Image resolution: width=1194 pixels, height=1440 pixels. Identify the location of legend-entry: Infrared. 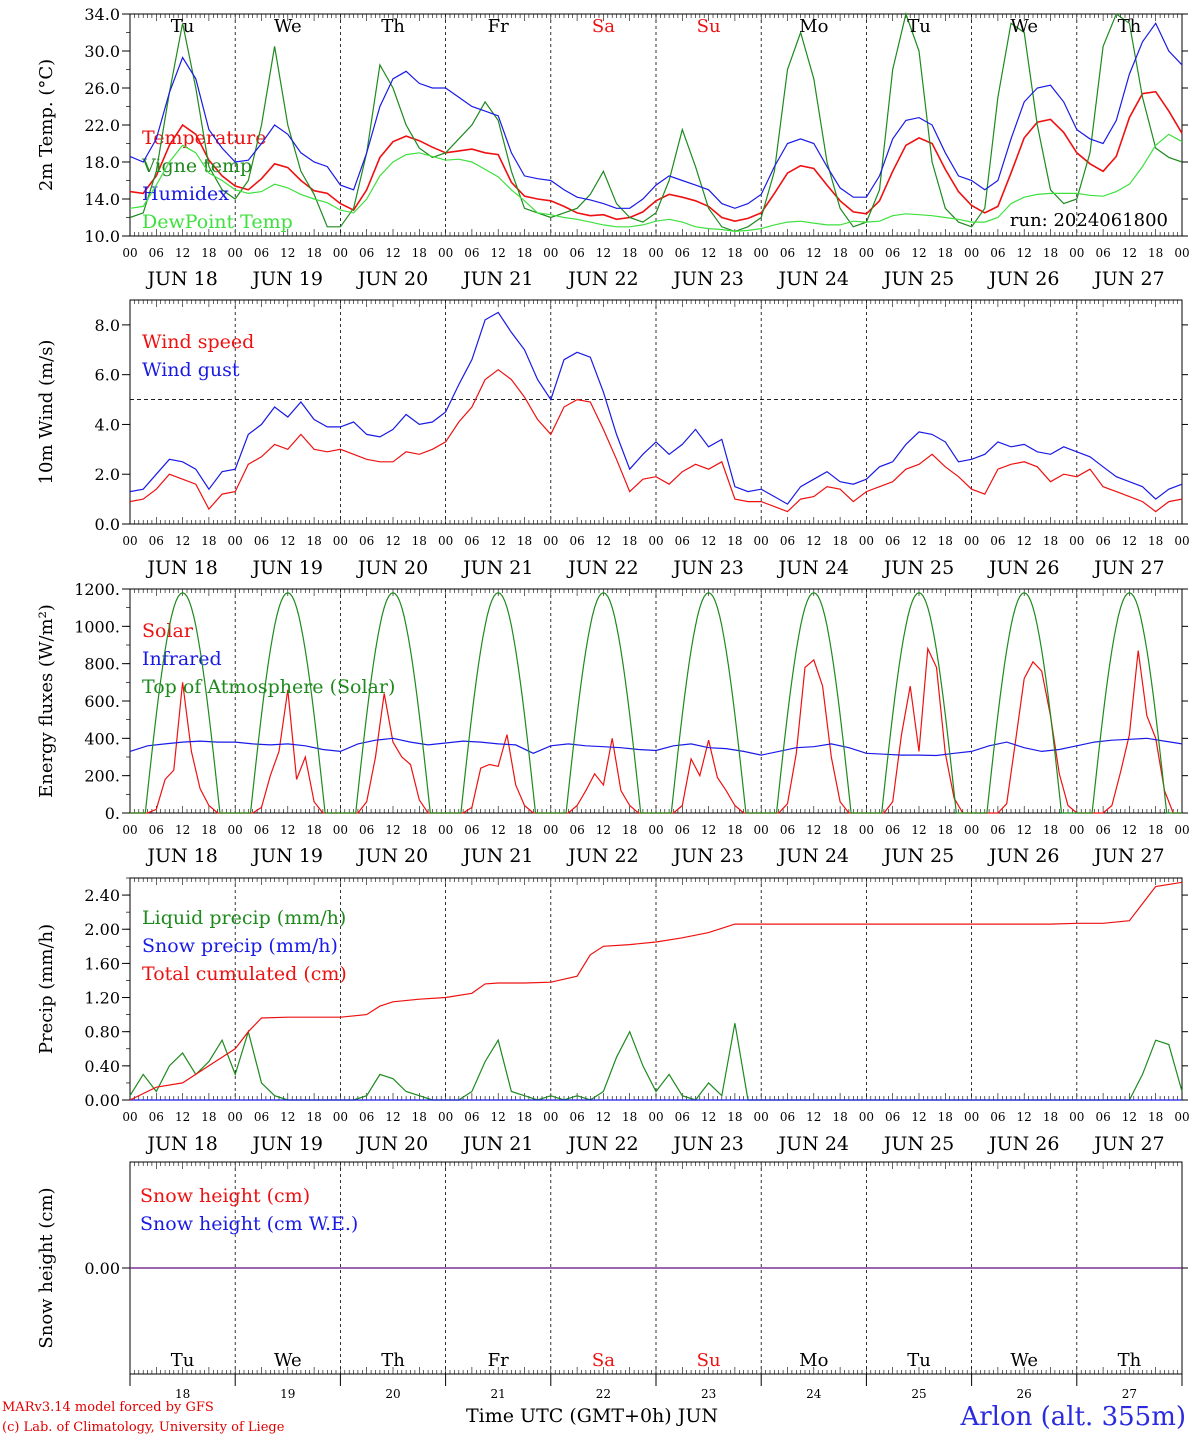
(182, 659).